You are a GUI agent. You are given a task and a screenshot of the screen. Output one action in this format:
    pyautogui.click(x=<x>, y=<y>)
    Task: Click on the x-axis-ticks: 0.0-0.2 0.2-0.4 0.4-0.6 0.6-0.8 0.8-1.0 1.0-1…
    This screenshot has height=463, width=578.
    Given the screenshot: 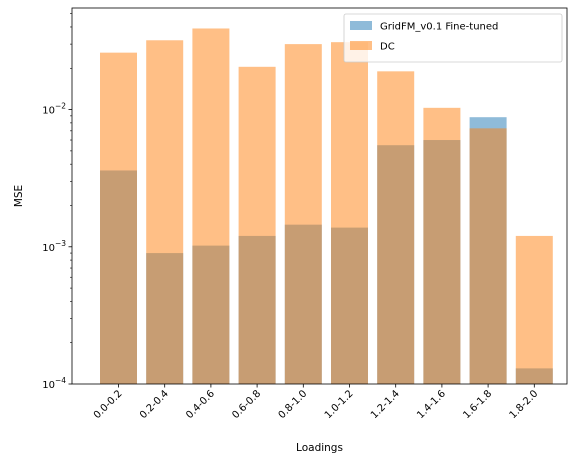 What is the action you would take?
    pyautogui.click(x=316, y=402)
    